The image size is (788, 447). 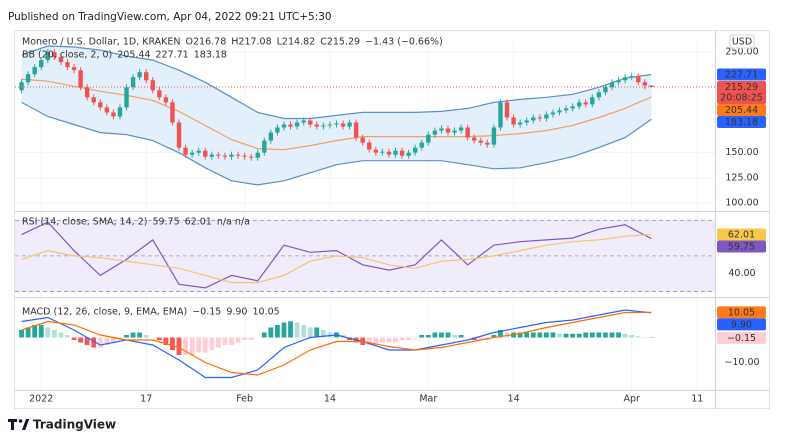 What do you see at coordinates (244, 399) in the screenshot?
I see `x-tick-label: Feb` at bounding box center [244, 399].